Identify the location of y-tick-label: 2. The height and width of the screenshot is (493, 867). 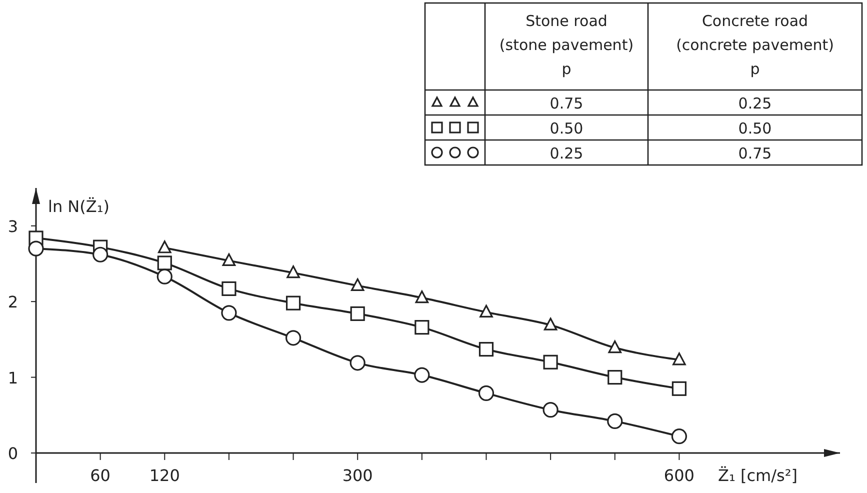
(13, 302).